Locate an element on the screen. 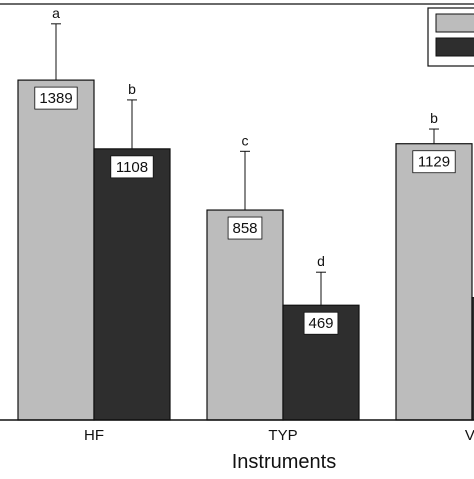 This screenshot has width=474, height=479. x-axis-title: Instruments is located at coordinates (284, 462).